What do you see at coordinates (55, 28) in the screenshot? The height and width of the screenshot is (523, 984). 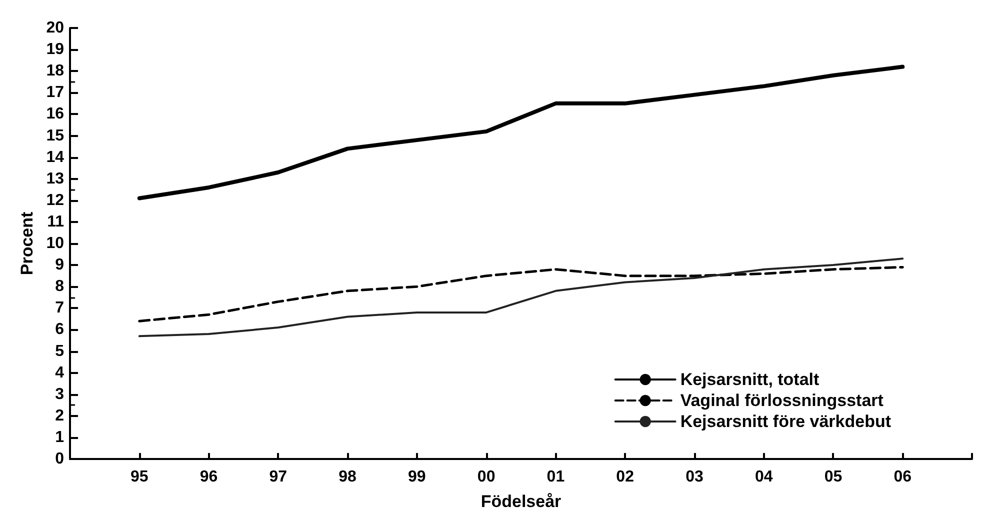 I see `y-tick-label: 20` at bounding box center [55, 28].